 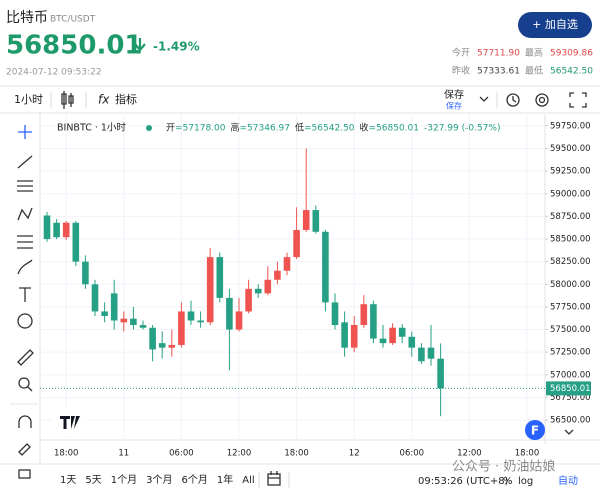 I want to click on timestamp: 2024-07-12 09:53:22, so click(x=54, y=73).